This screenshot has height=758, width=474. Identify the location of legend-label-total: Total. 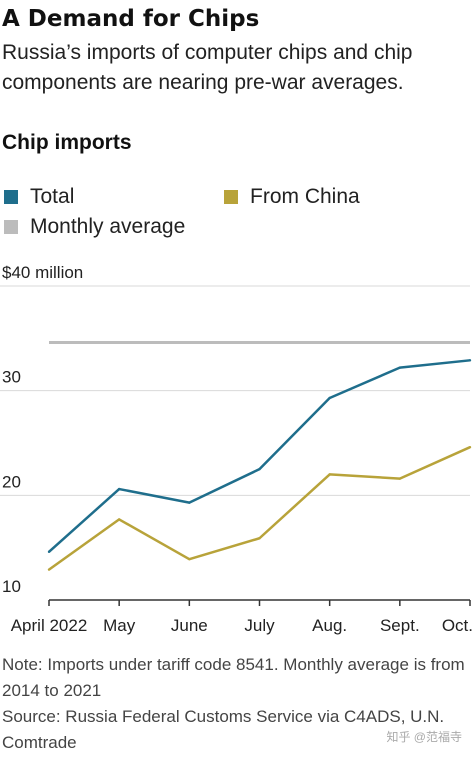
(52, 196).